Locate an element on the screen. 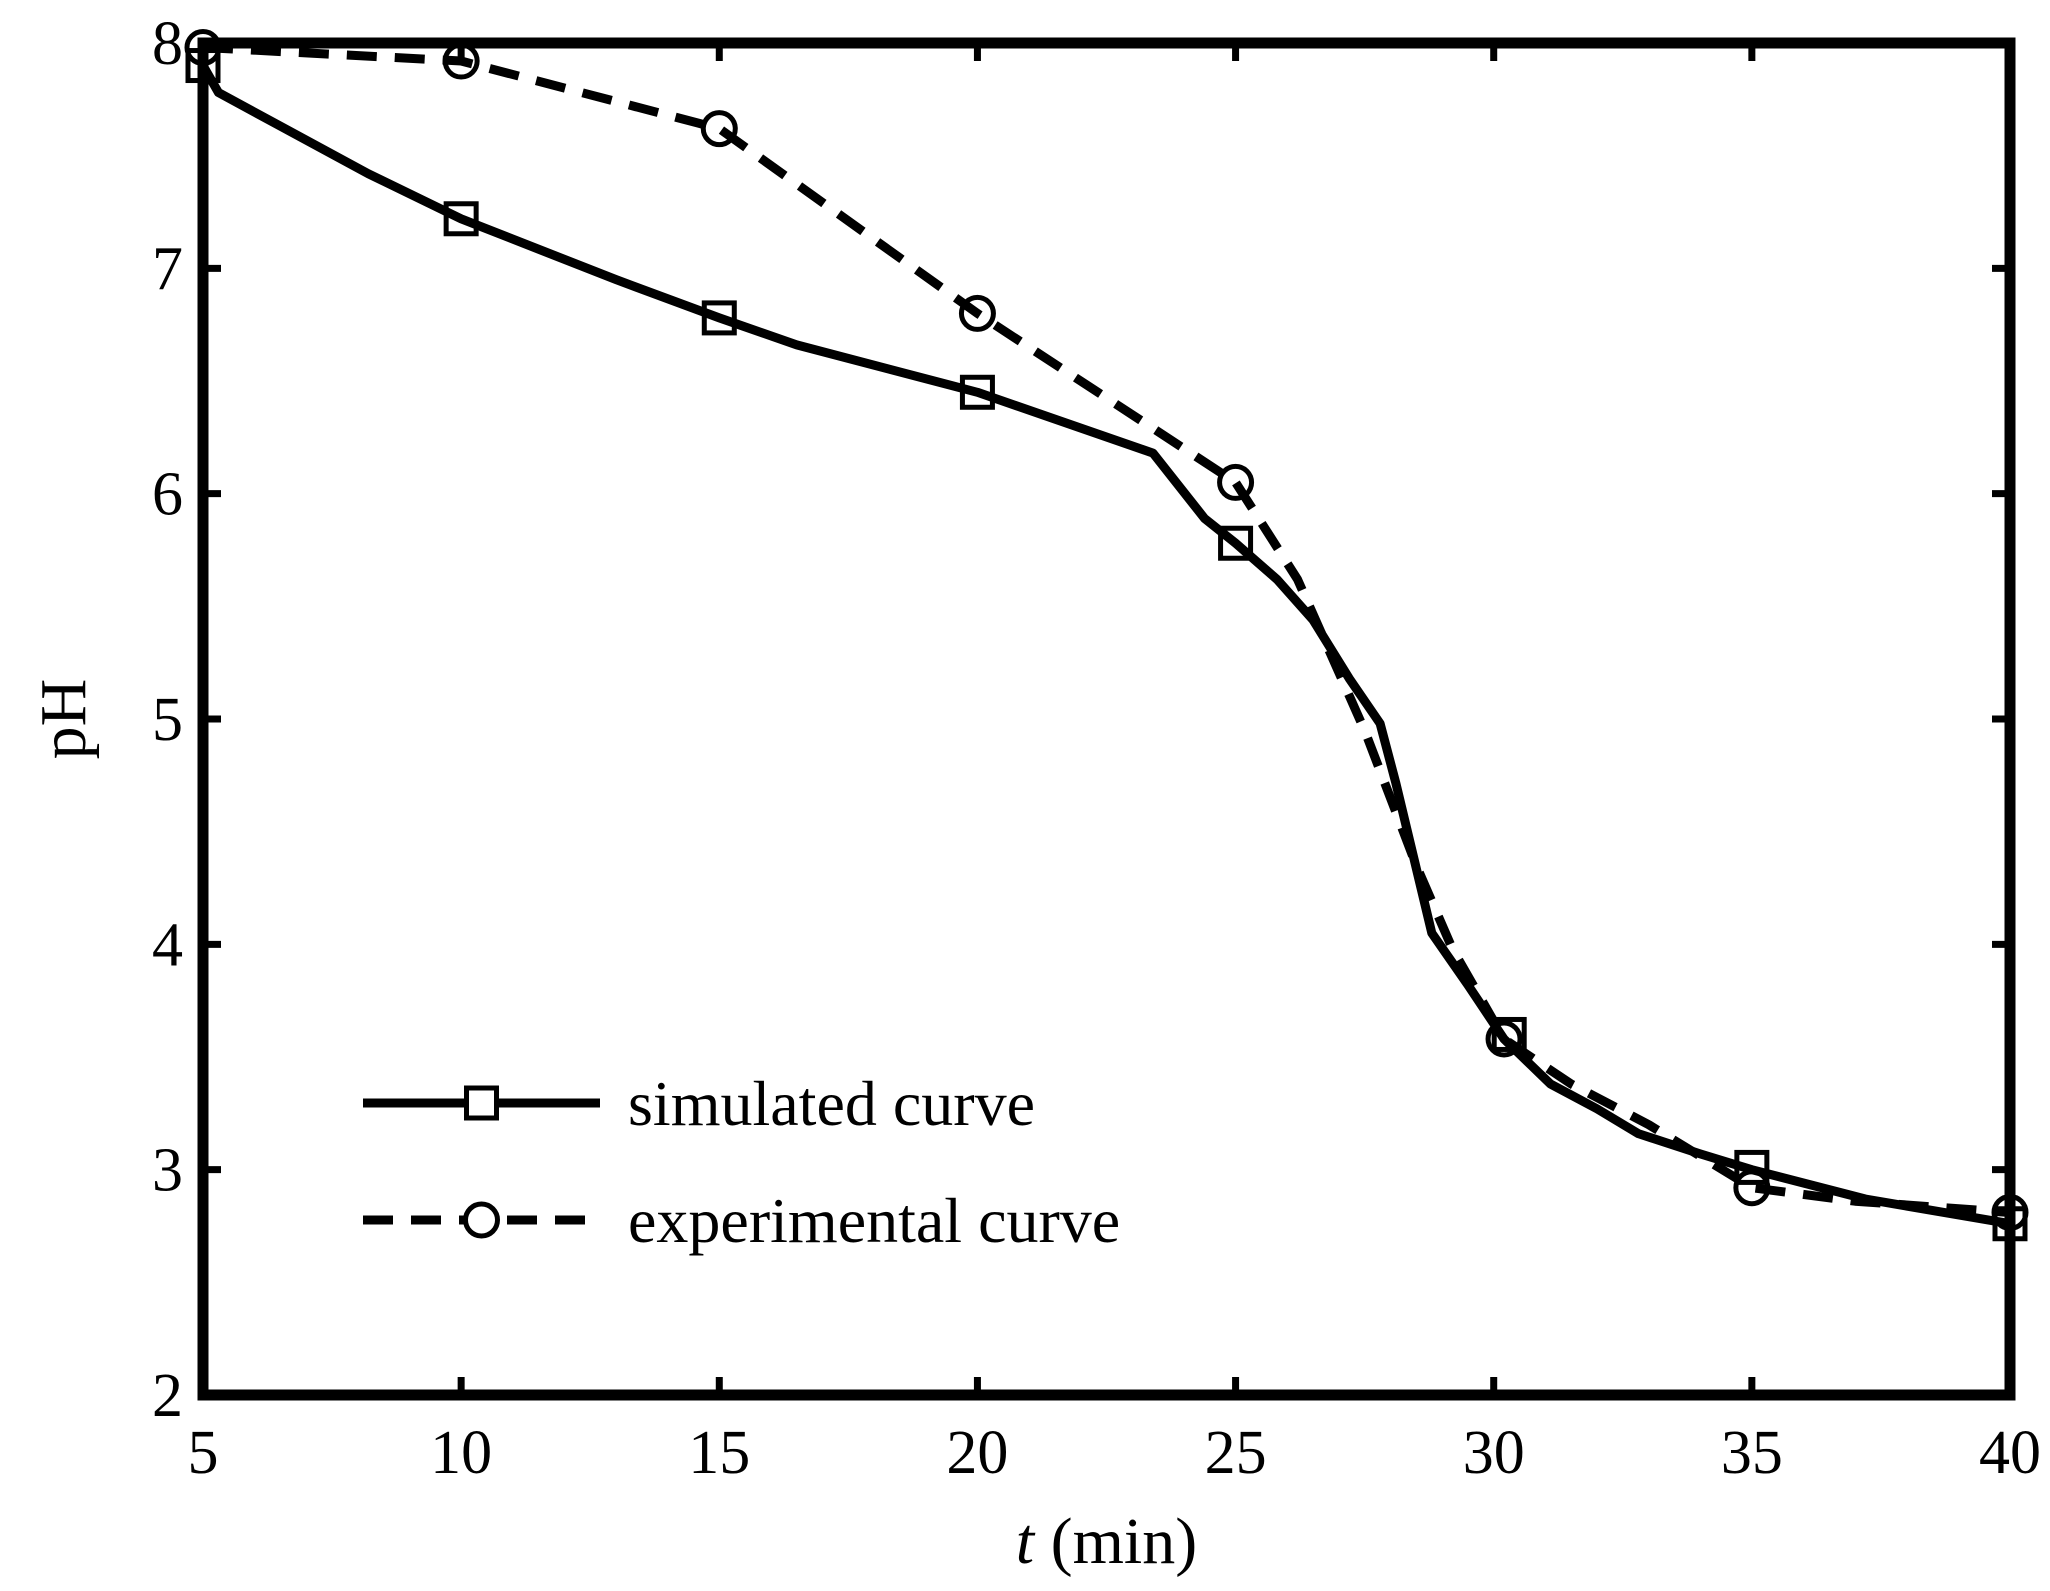  y-tick-label: 3 is located at coordinates (167, 1171).